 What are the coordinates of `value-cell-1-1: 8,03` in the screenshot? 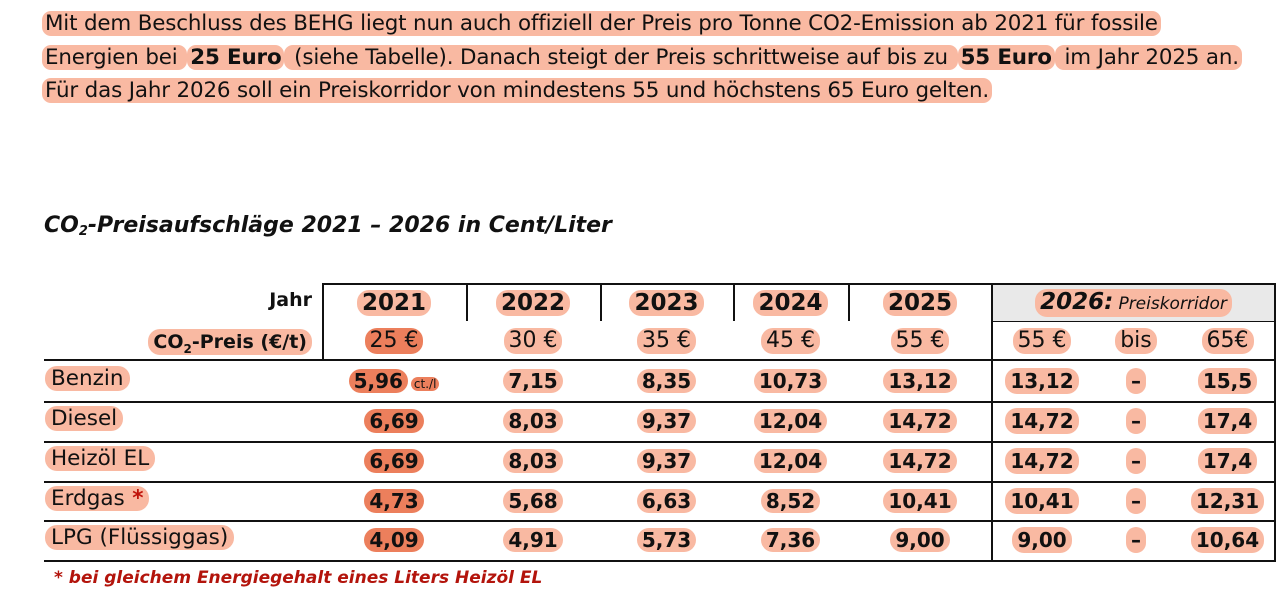 It's located at (533, 421).